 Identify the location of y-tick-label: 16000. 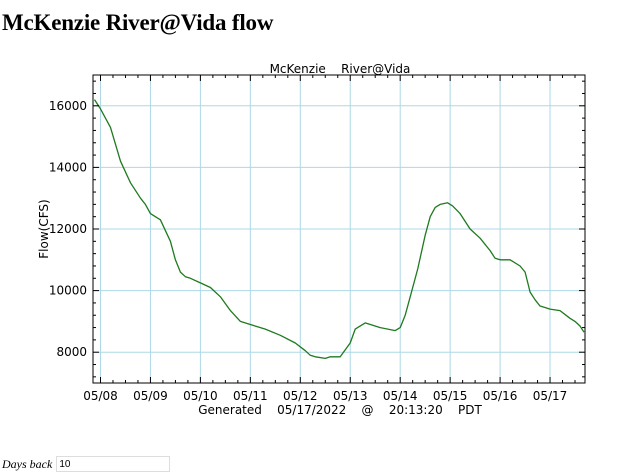
(68, 106).